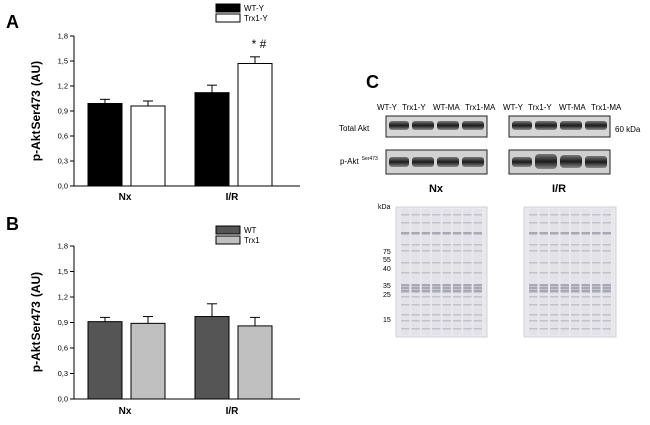 Image resolution: width=650 pixels, height=425 pixels. Describe the element at coordinates (628, 129) in the screenshot. I see `molecular-weight-label: 60 kDa` at that location.